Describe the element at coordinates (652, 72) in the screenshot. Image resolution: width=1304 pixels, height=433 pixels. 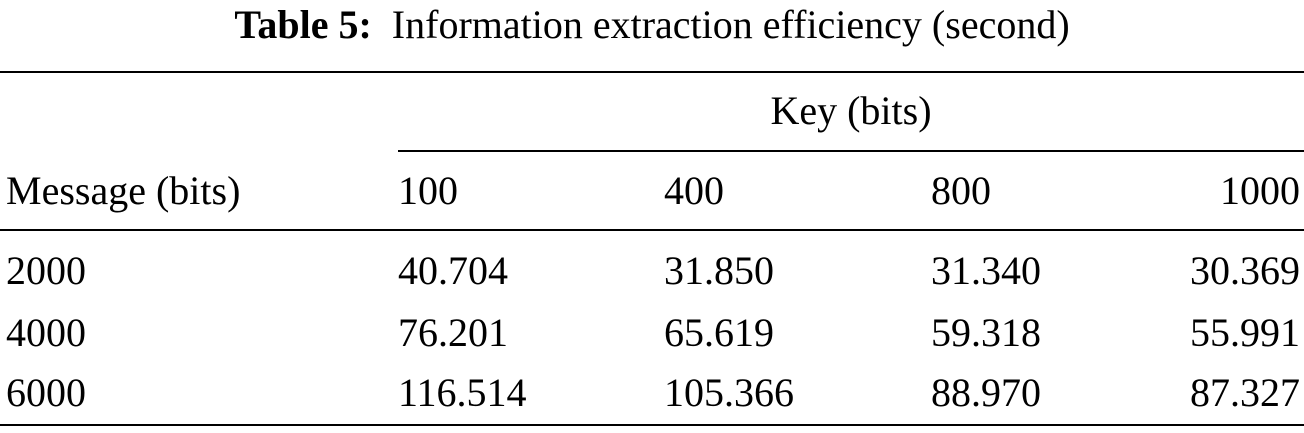
I see `top-rule` at that location.